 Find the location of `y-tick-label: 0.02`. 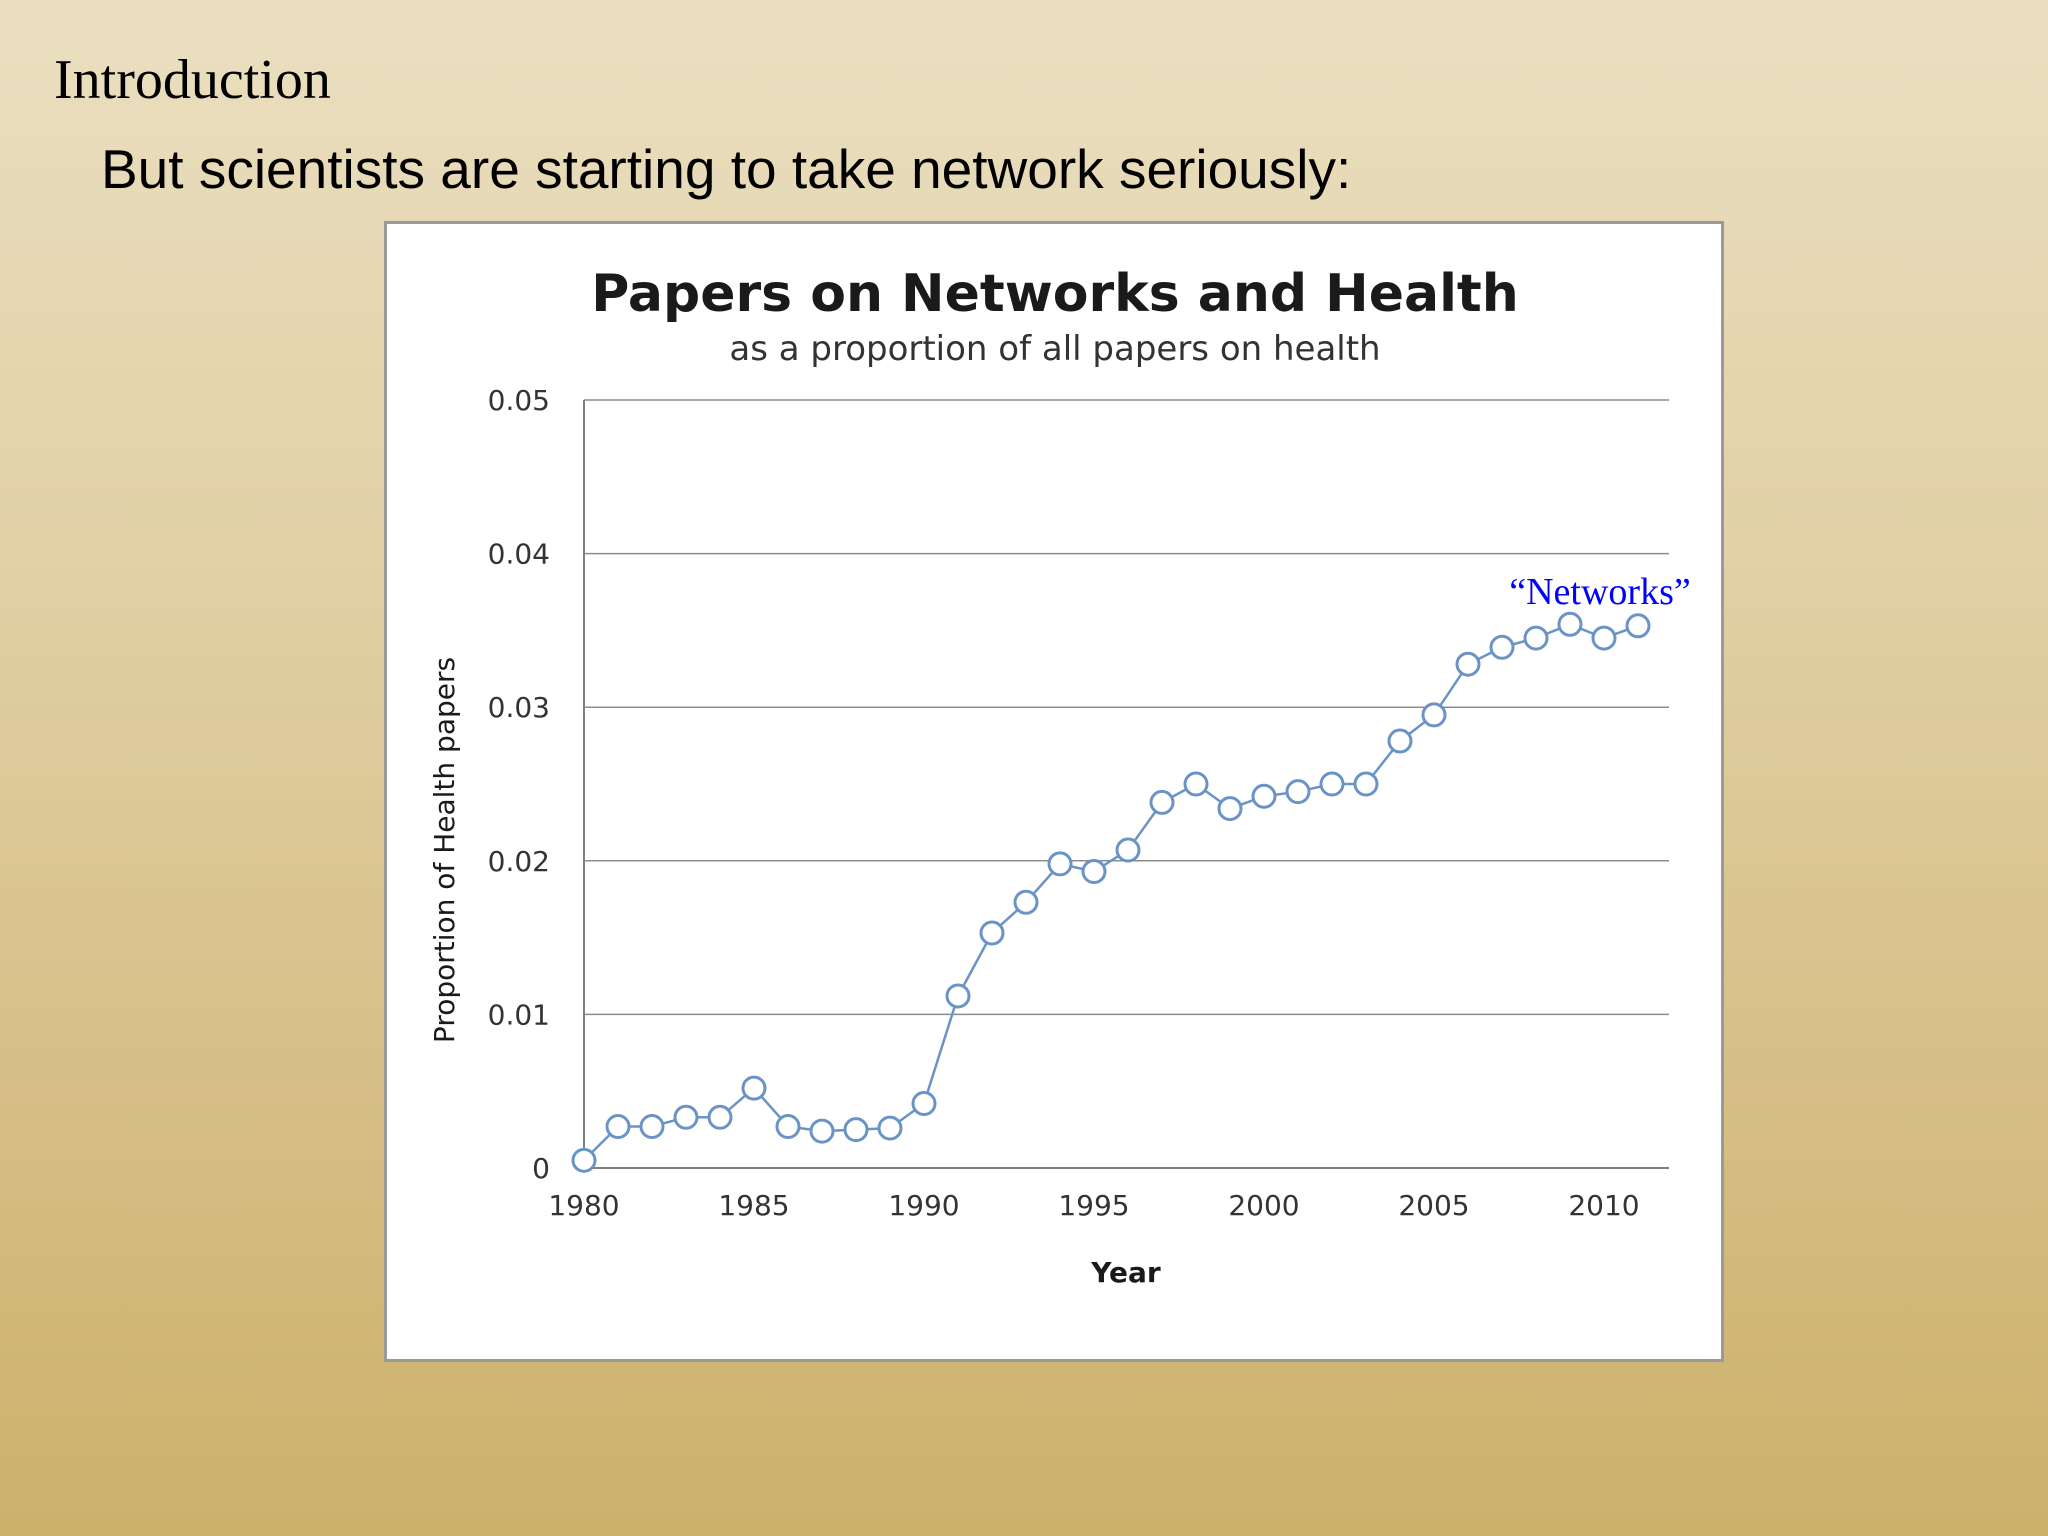

y-tick-label: 0.02 is located at coordinates (519, 861).